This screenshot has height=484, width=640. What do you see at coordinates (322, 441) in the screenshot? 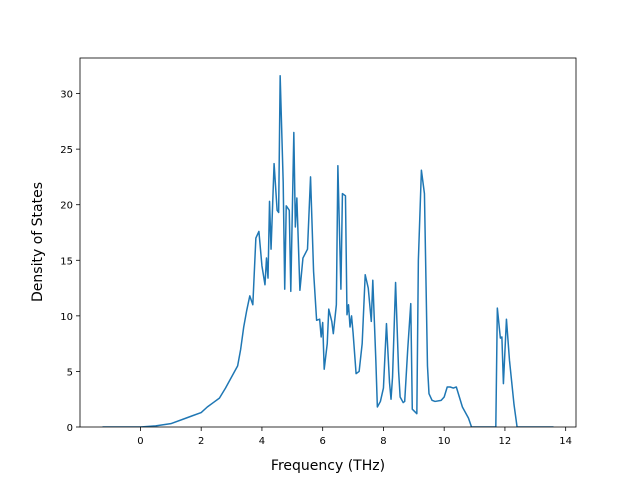
I see `x-tick-label: 6` at bounding box center [322, 441].